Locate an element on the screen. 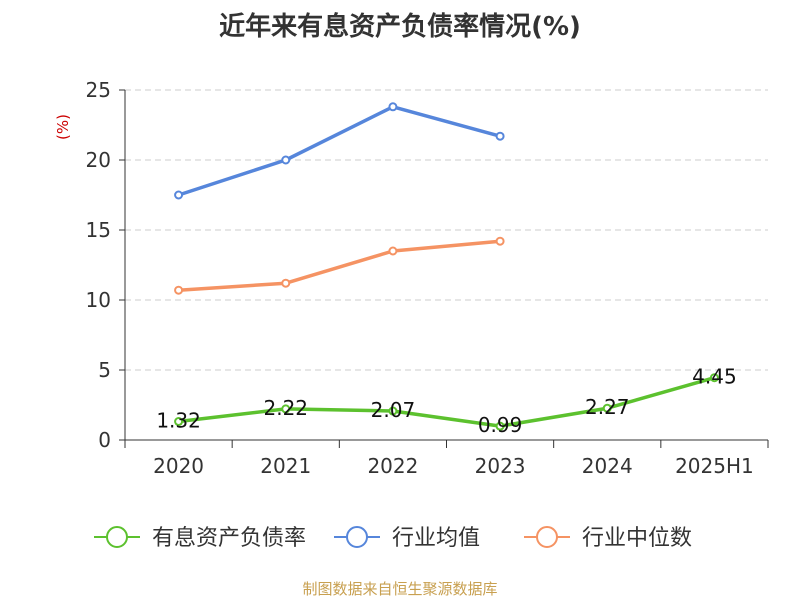 This screenshot has width=800, height=600. legend-label: 行业均值 is located at coordinates (436, 538).